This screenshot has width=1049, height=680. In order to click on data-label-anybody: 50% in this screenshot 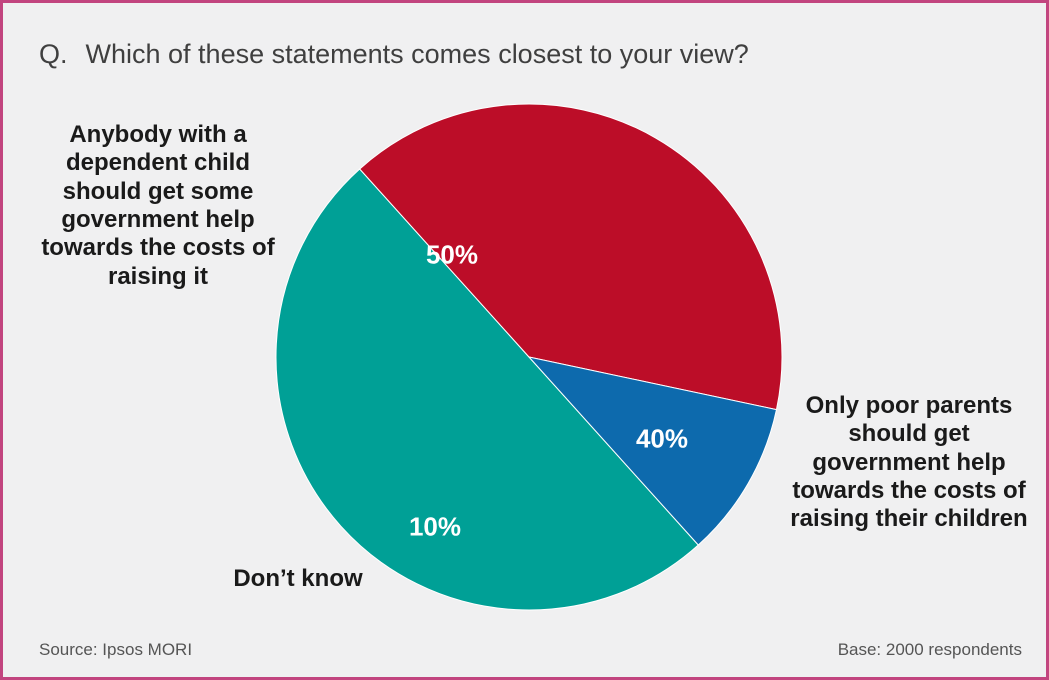, I will do `click(452, 254)`.